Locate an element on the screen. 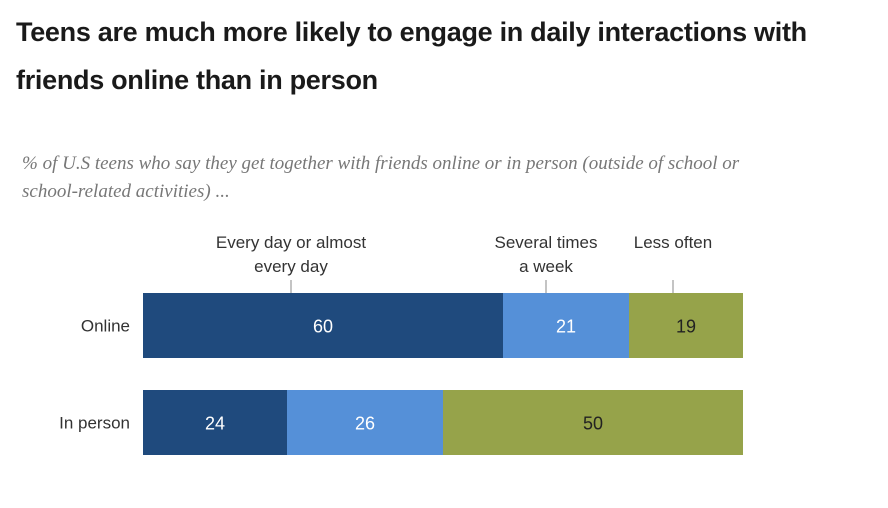  data-label: 60 is located at coordinates (323, 327).